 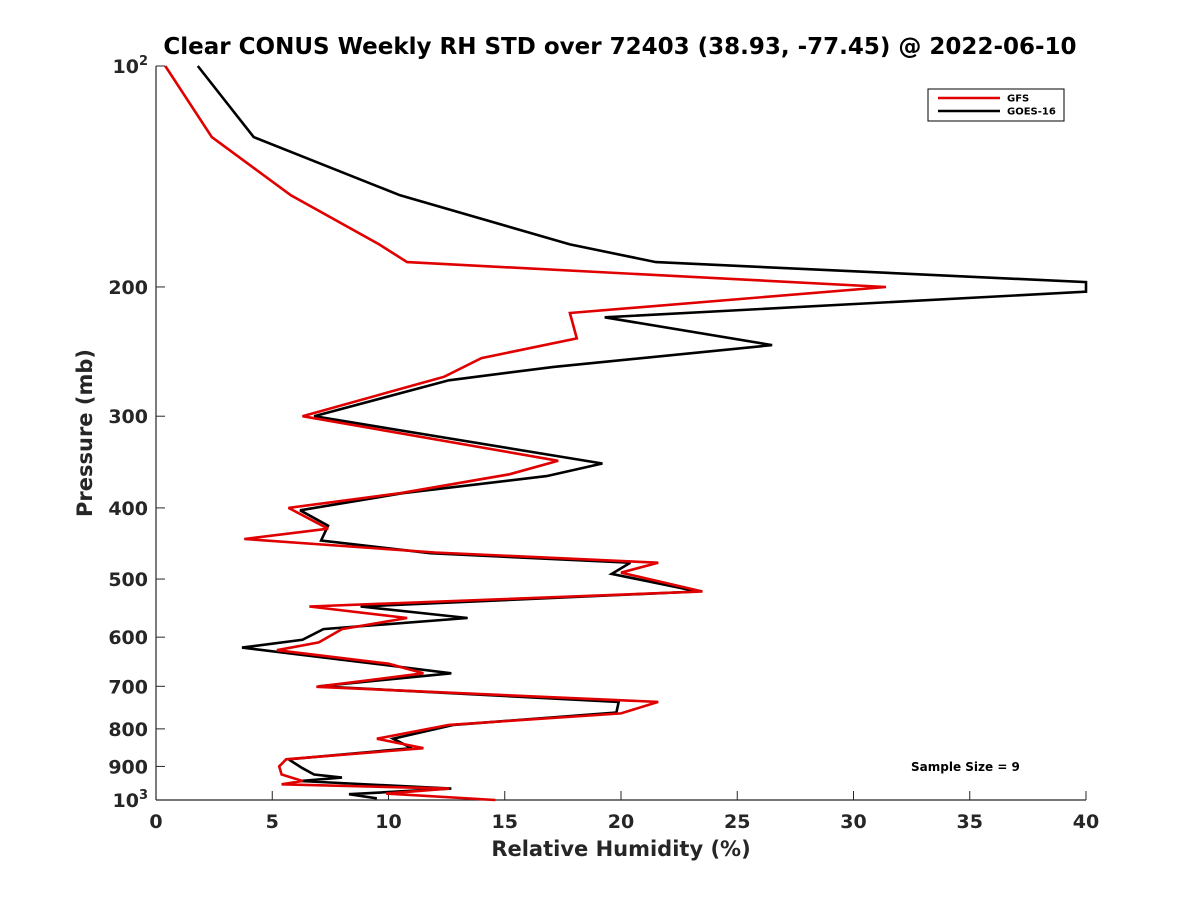 What do you see at coordinates (1086, 822) in the screenshot?
I see `x-tick-label: 40` at bounding box center [1086, 822].